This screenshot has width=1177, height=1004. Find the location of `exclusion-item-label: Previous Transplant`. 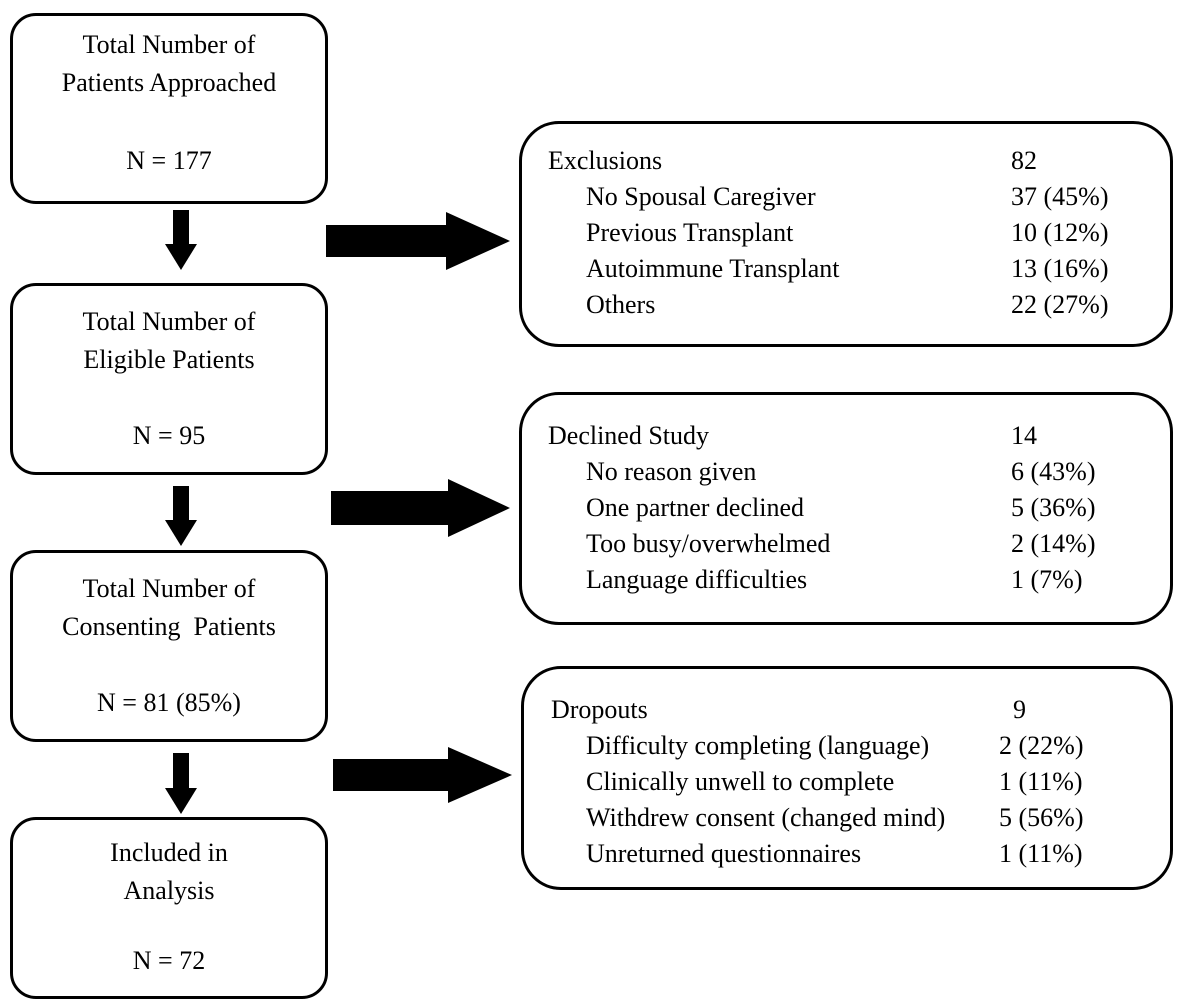

exclusion-item-label: Previous Transplant is located at coordinates (690, 232).